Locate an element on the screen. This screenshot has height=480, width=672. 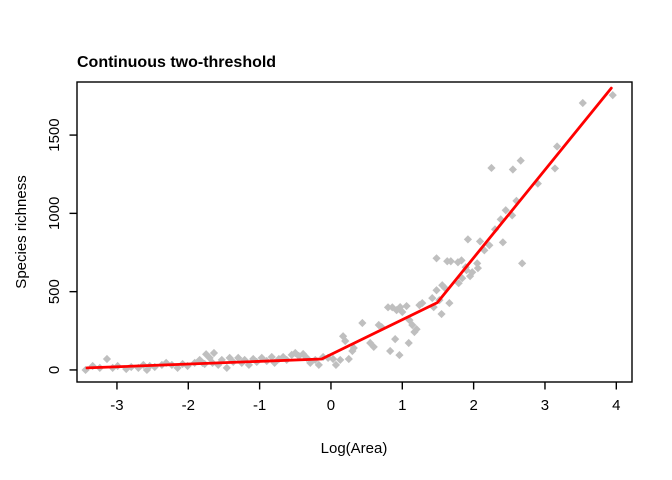
y-tick-label: 1000 is located at coordinates (54, 213).